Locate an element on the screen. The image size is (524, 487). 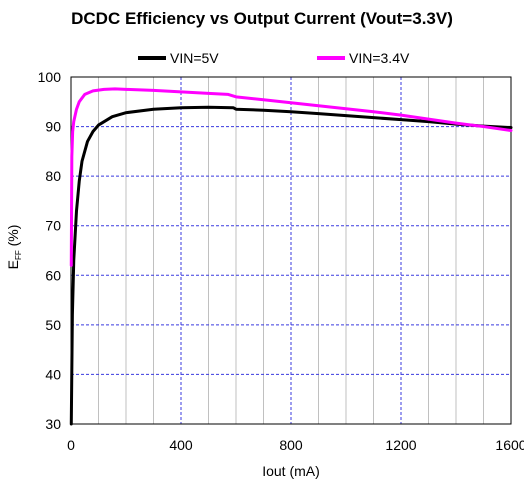
y-tick-label: 80 is located at coordinates (53, 176).